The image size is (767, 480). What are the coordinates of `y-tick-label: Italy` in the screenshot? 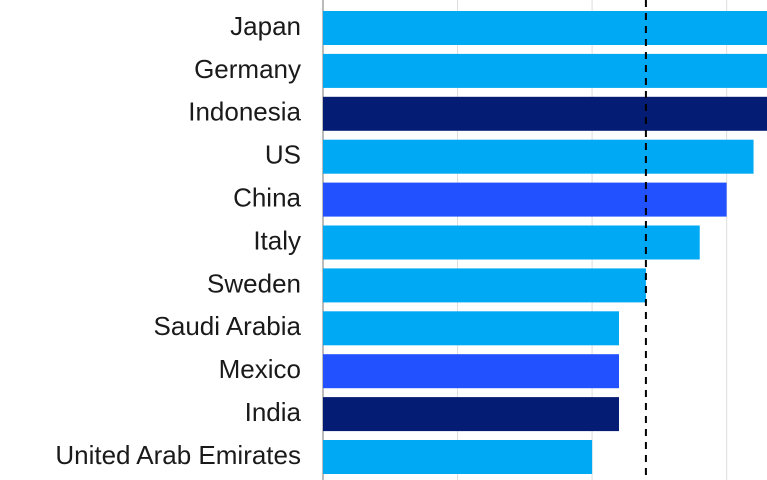 It's located at (277, 240).